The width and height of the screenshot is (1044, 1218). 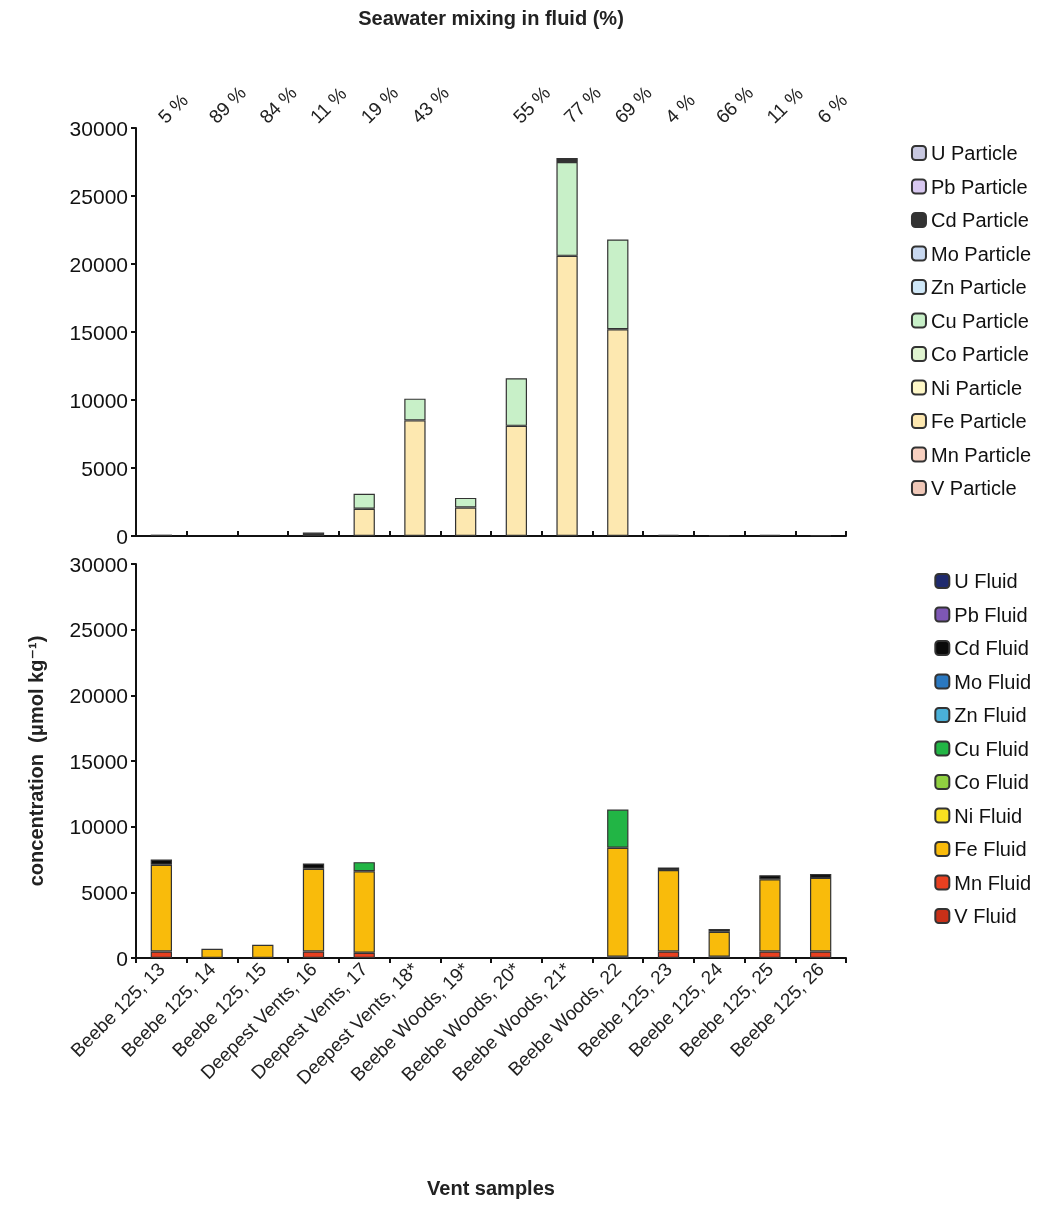 I want to click on legend-label: Cu Fluid, so click(x=991, y=748).